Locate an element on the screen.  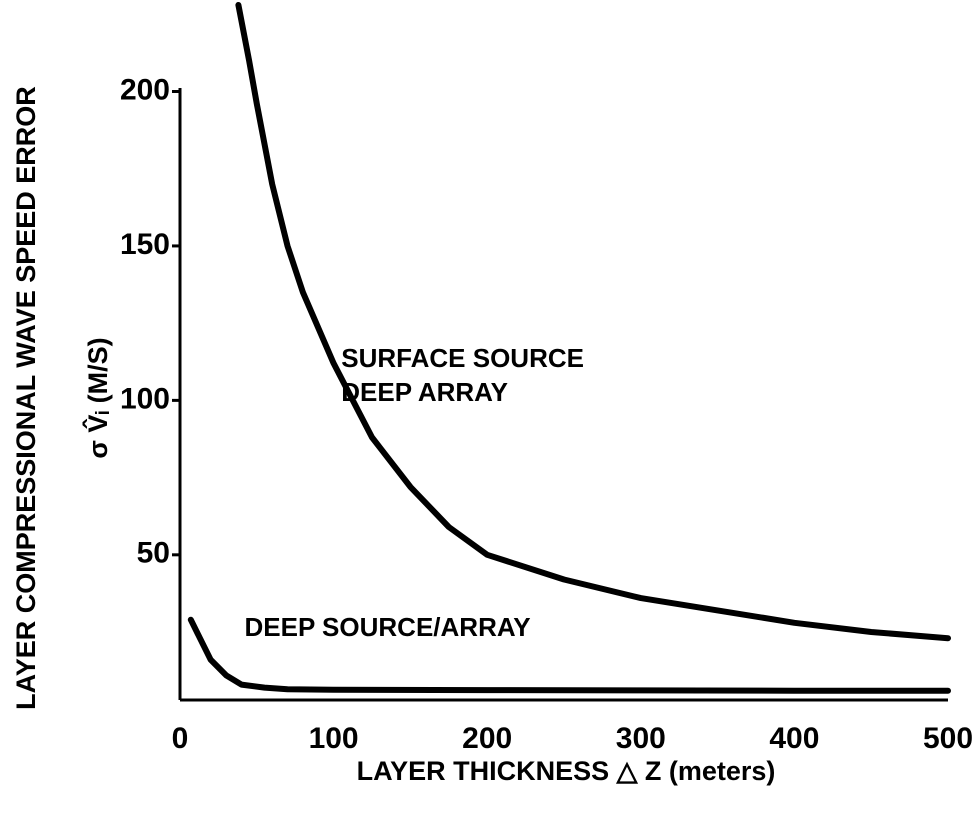
curve is located at coordinates (569, 655).